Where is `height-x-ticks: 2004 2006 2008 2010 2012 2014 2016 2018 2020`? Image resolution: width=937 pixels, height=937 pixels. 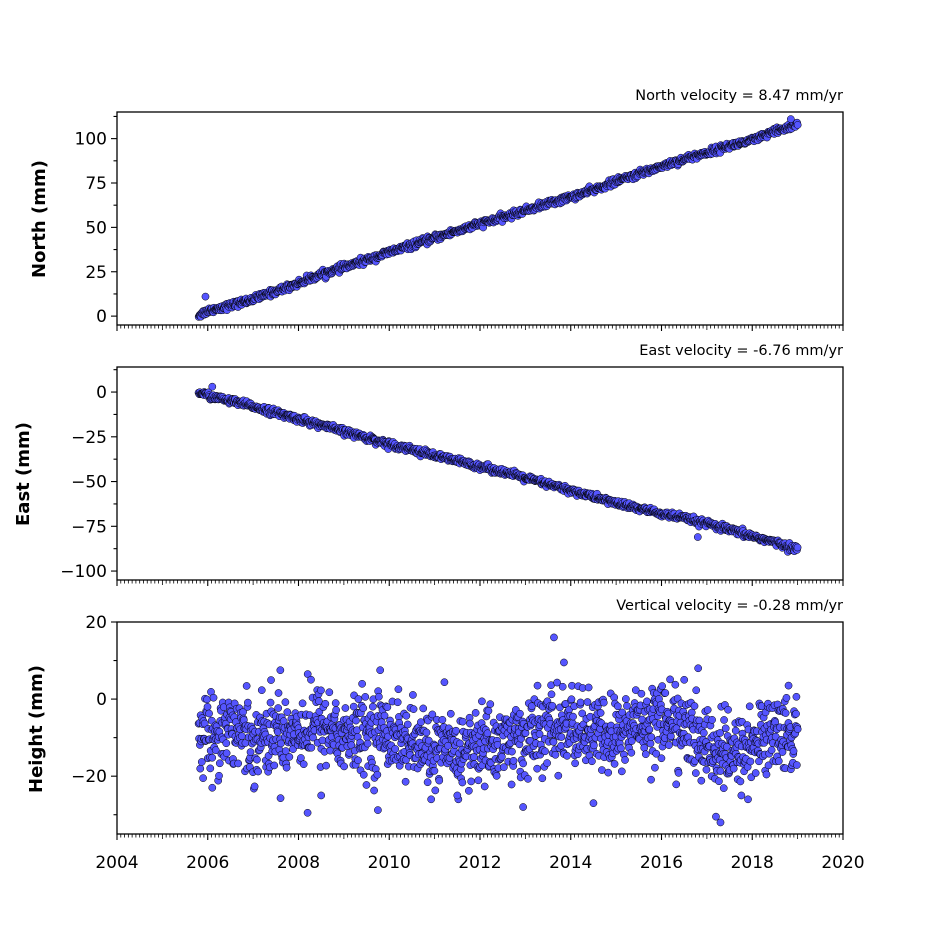
height-x-ticks: 2004 2006 2008 2010 2012 2014 2016 2018 2020 is located at coordinates (480, 853).